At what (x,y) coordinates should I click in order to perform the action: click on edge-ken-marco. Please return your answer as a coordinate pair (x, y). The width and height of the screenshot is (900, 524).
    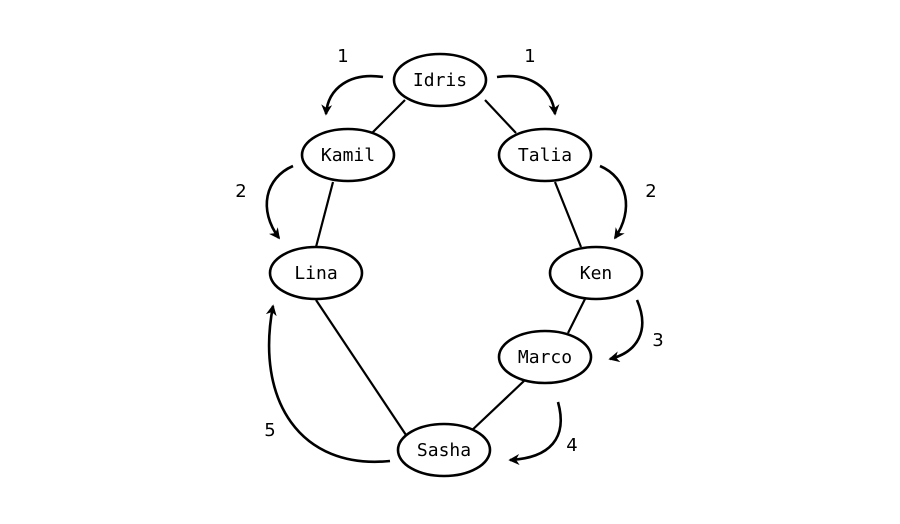
    Looking at the image, I should click on (576, 316).